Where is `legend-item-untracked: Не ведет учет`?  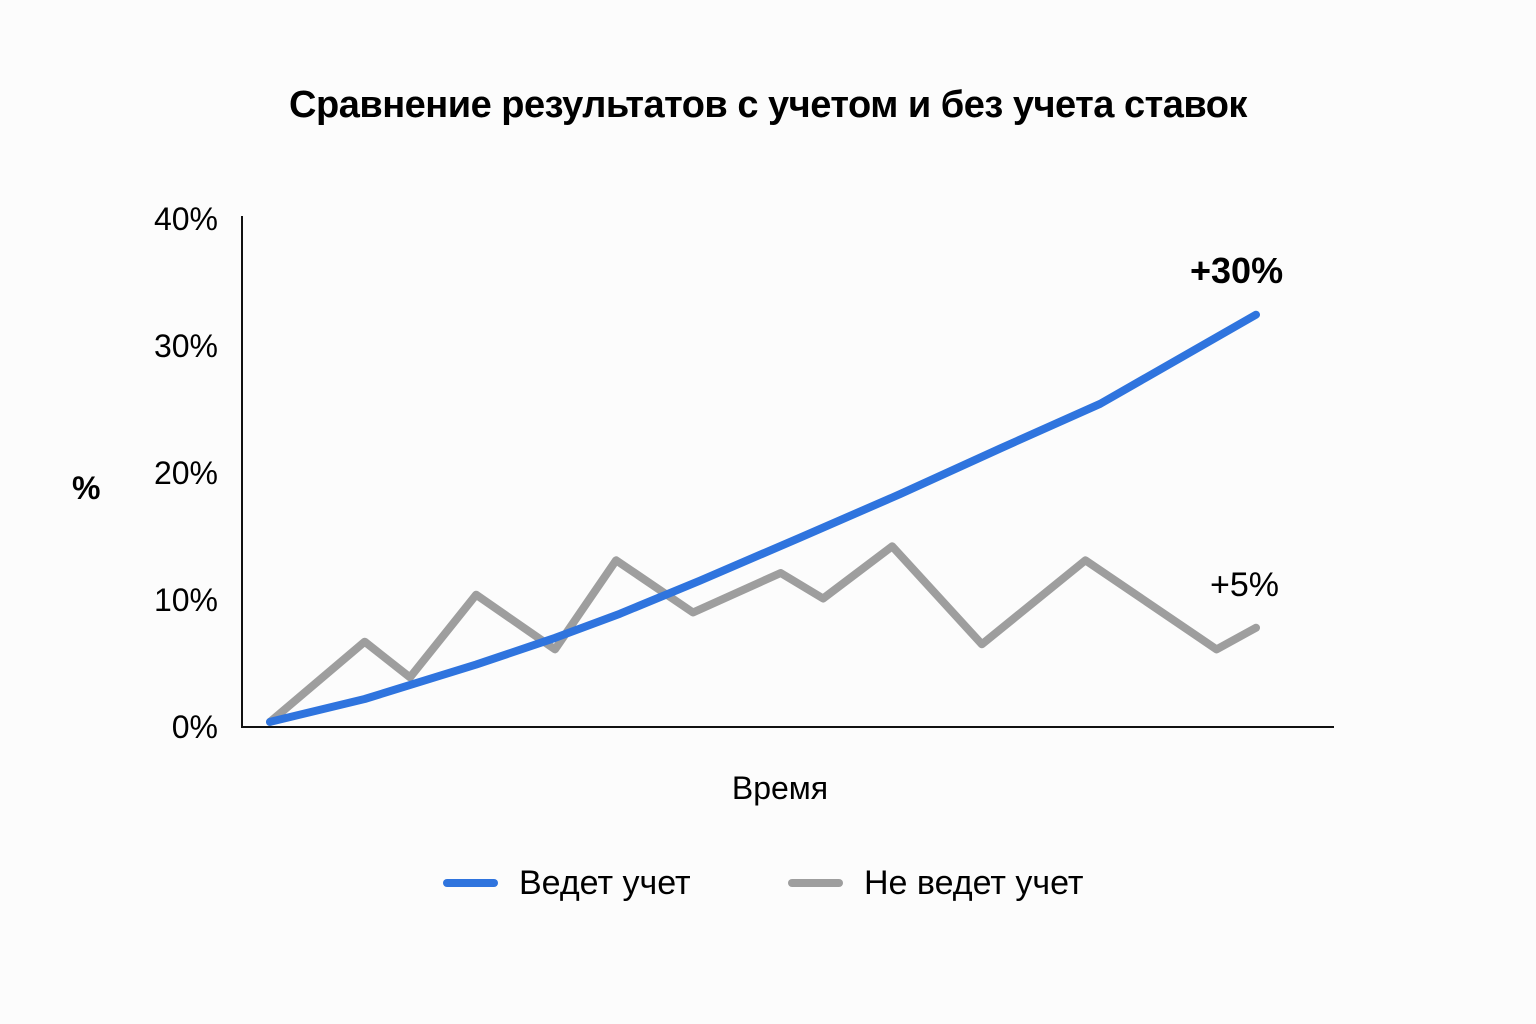
legend-item-untracked: Не ведет учет is located at coordinates (935, 883).